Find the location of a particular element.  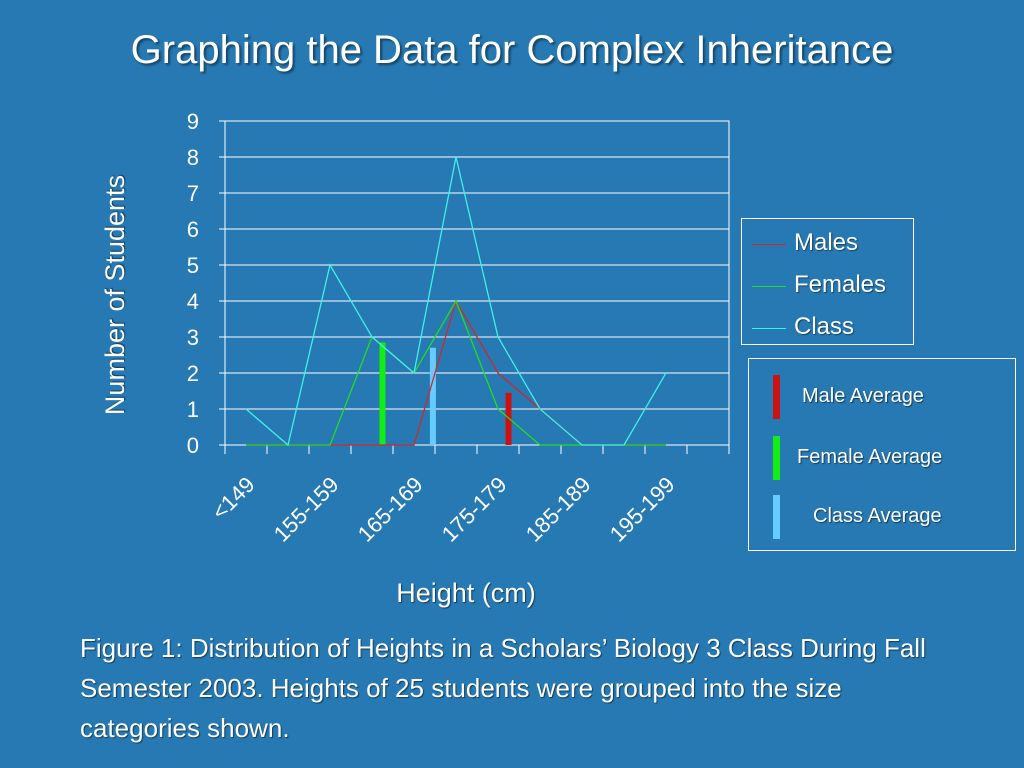

y-tick-label-6: 6 is located at coordinates (193, 229).